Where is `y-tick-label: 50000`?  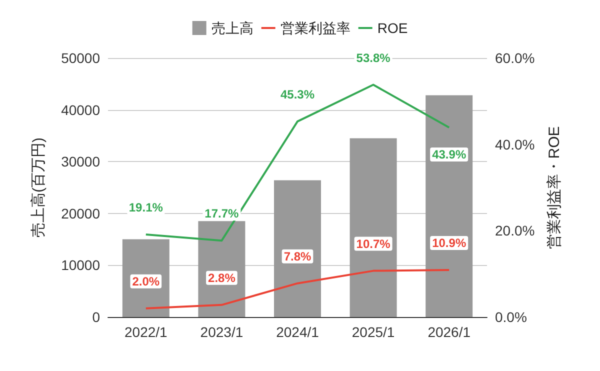 y-tick-label: 50000 is located at coordinates (80, 58).